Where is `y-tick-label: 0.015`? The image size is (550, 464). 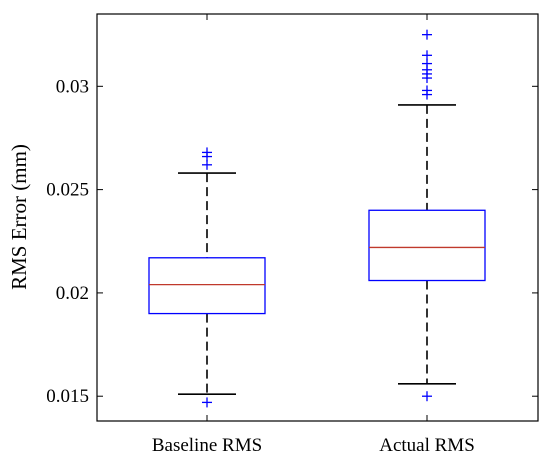 y-tick-label: 0.015 is located at coordinates (67, 396).